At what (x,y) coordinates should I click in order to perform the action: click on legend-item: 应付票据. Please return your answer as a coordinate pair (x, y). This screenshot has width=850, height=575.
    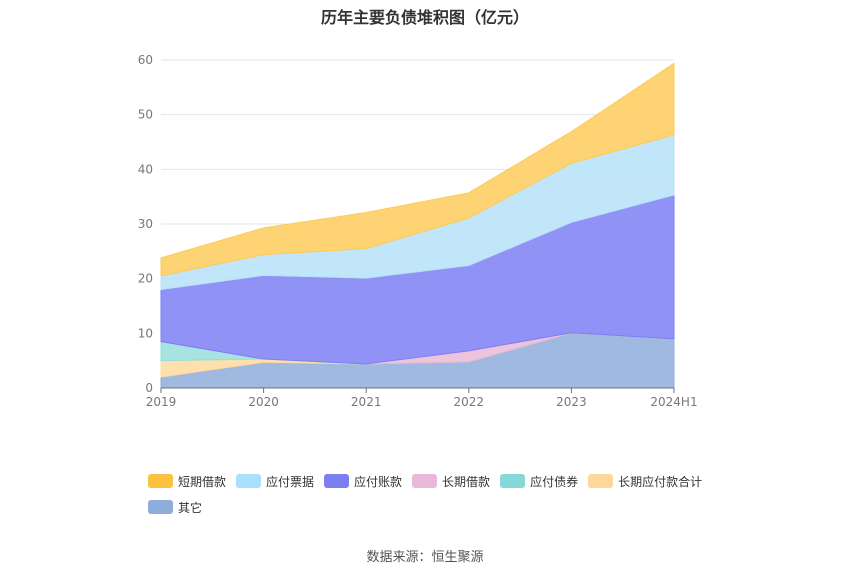
    Looking at the image, I should click on (275, 481).